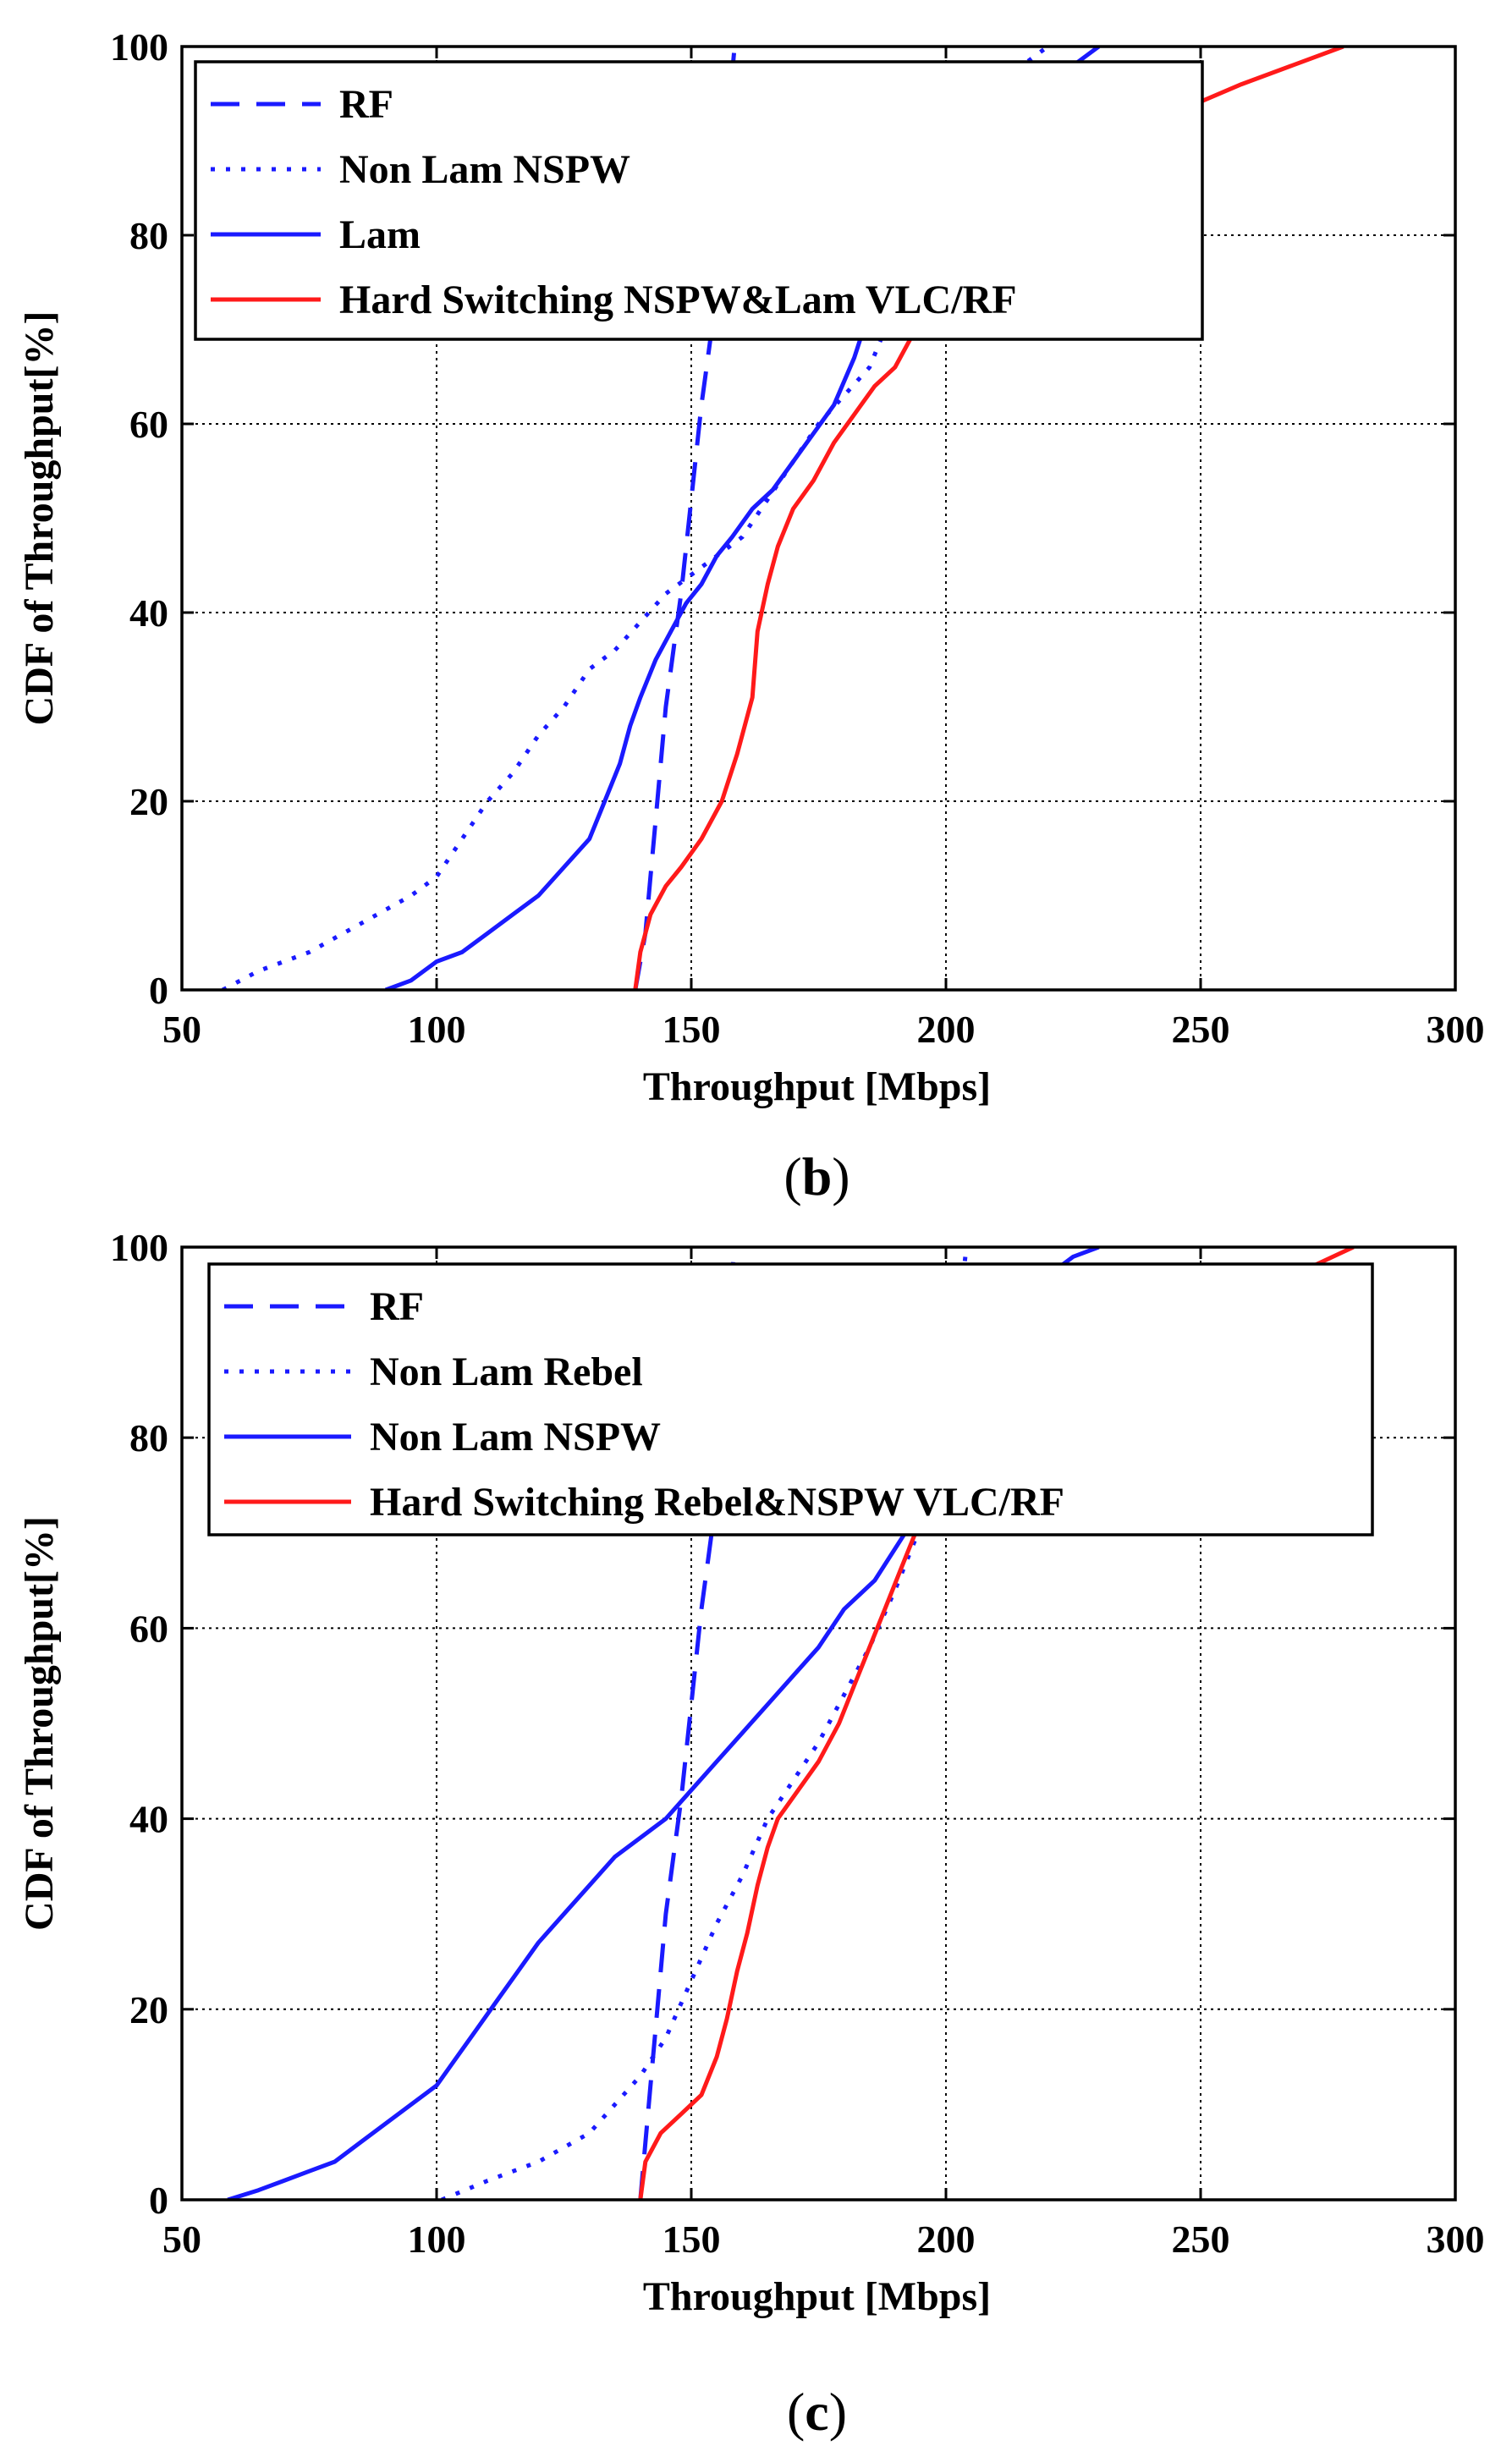 This screenshot has height=2446, width=1512. What do you see at coordinates (139, 1247) in the screenshot?
I see `y-tick-label-c-100: 100` at bounding box center [139, 1247].